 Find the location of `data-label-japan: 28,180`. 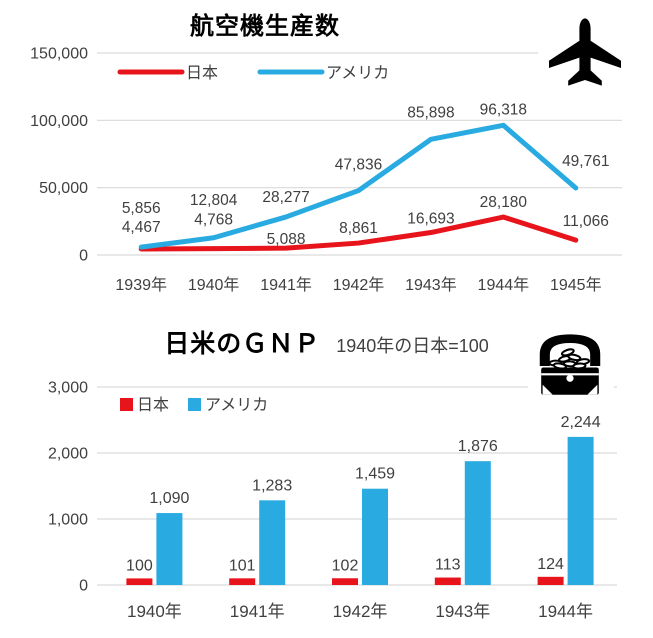

data-label-japan: 28,180 is located at coordinates (504, 202).